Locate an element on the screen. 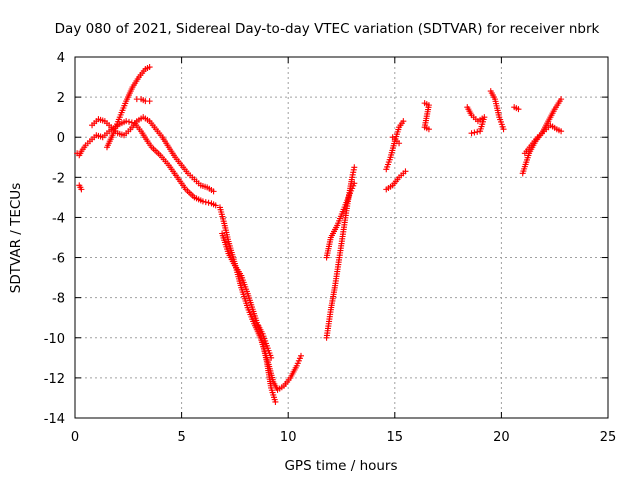  series-track-i is located at coordinates (340, 252).